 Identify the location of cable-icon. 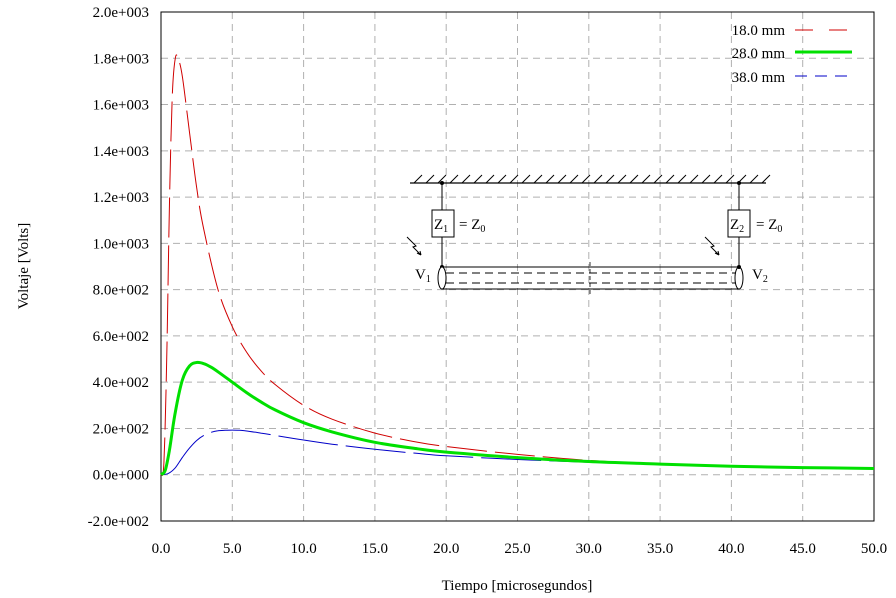
(590, 278).